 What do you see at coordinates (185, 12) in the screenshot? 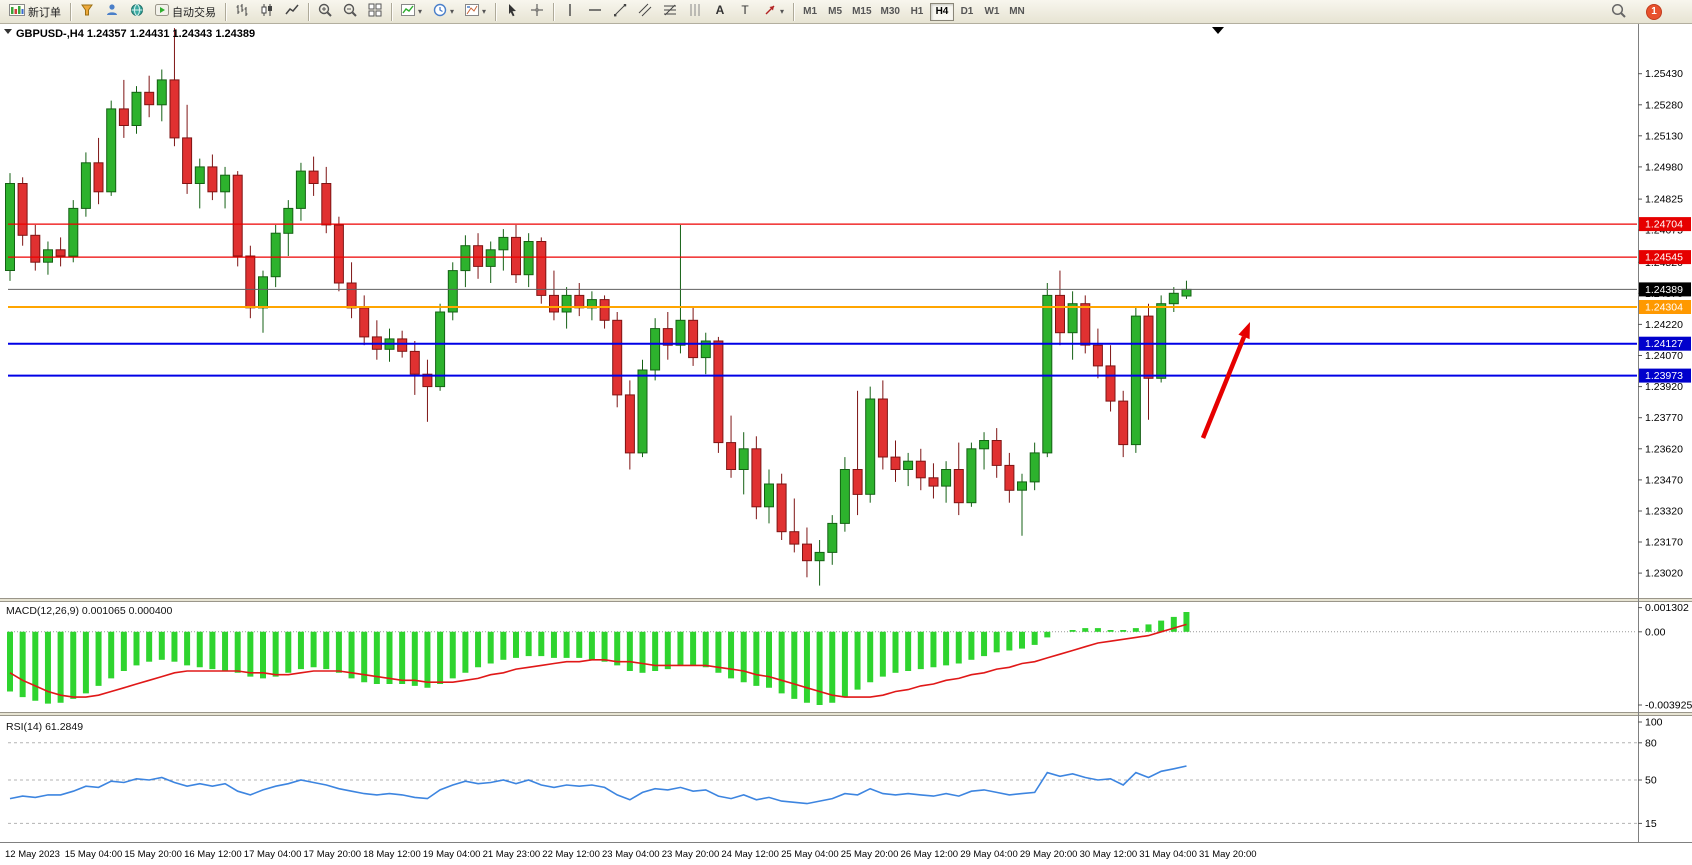
I see `auto-trading-button: 自动交易` at bounding box center [185, 12].